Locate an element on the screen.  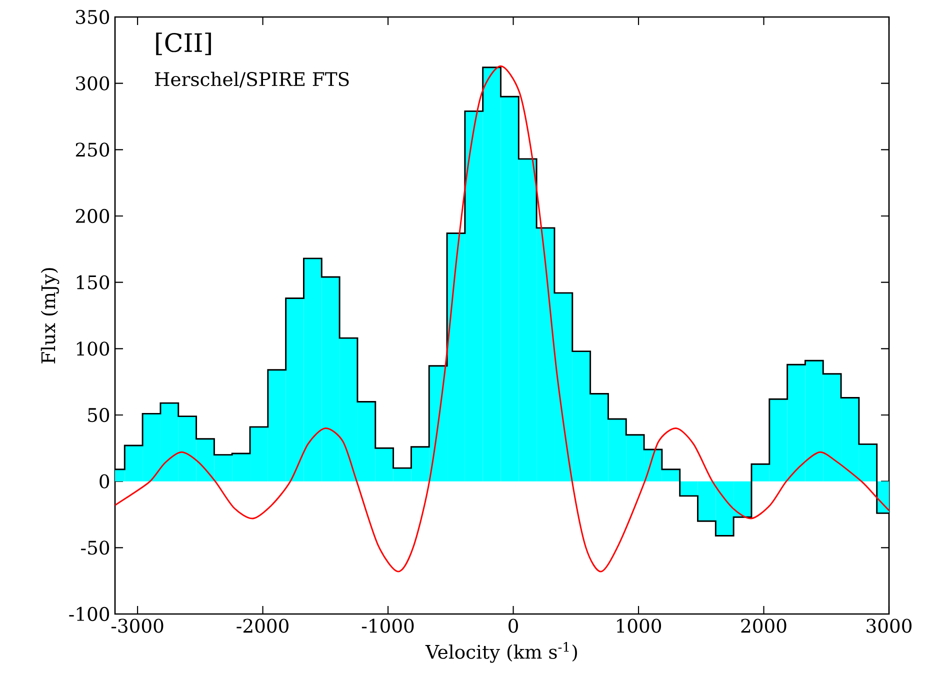
y-tick-label: 300 is located at coordinates (93, 83).